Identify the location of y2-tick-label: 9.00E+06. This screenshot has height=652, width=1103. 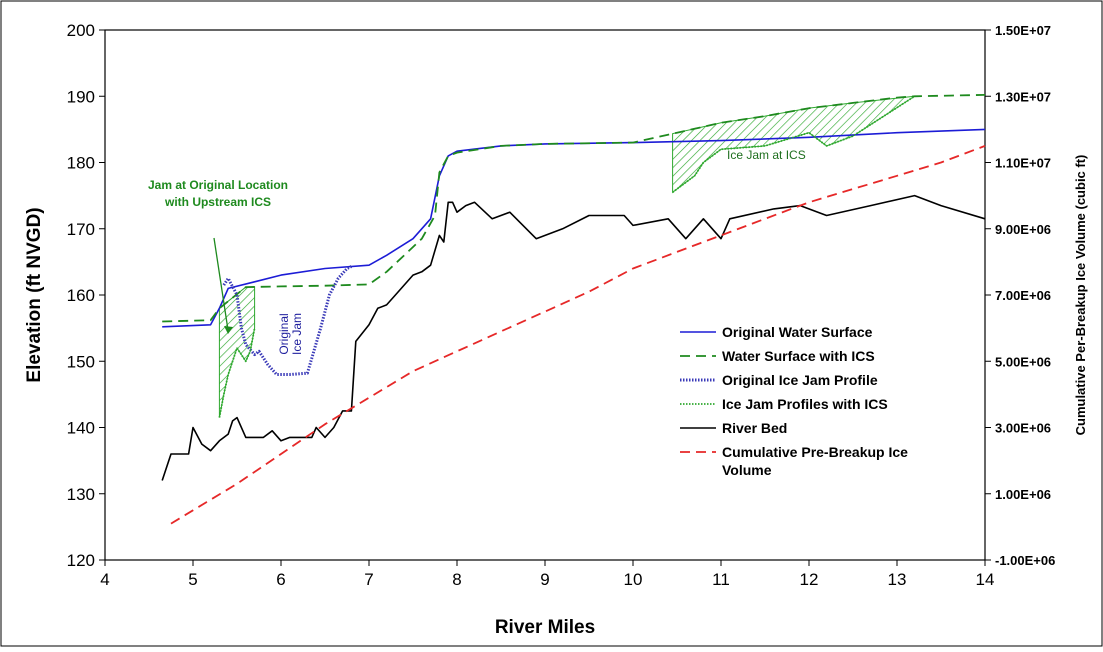
(1023, 229).